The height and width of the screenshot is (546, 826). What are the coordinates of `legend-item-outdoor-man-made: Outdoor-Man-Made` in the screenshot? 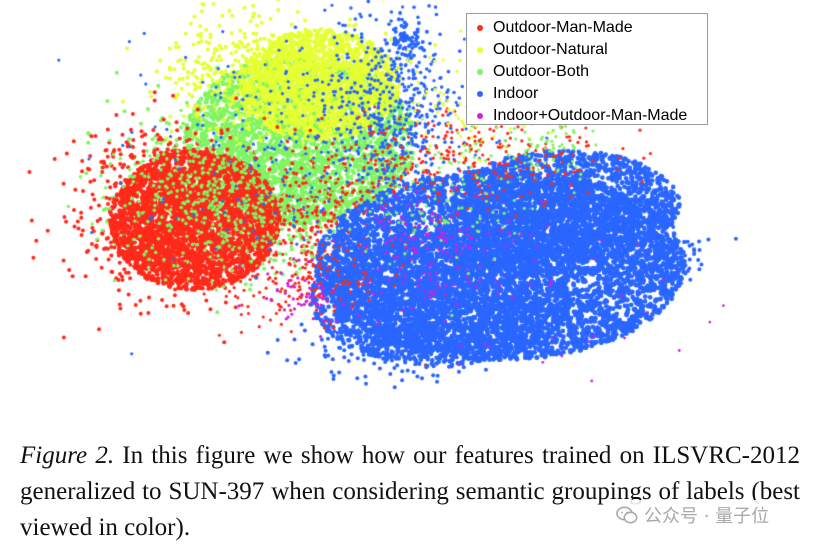 It's located at (592, 28).